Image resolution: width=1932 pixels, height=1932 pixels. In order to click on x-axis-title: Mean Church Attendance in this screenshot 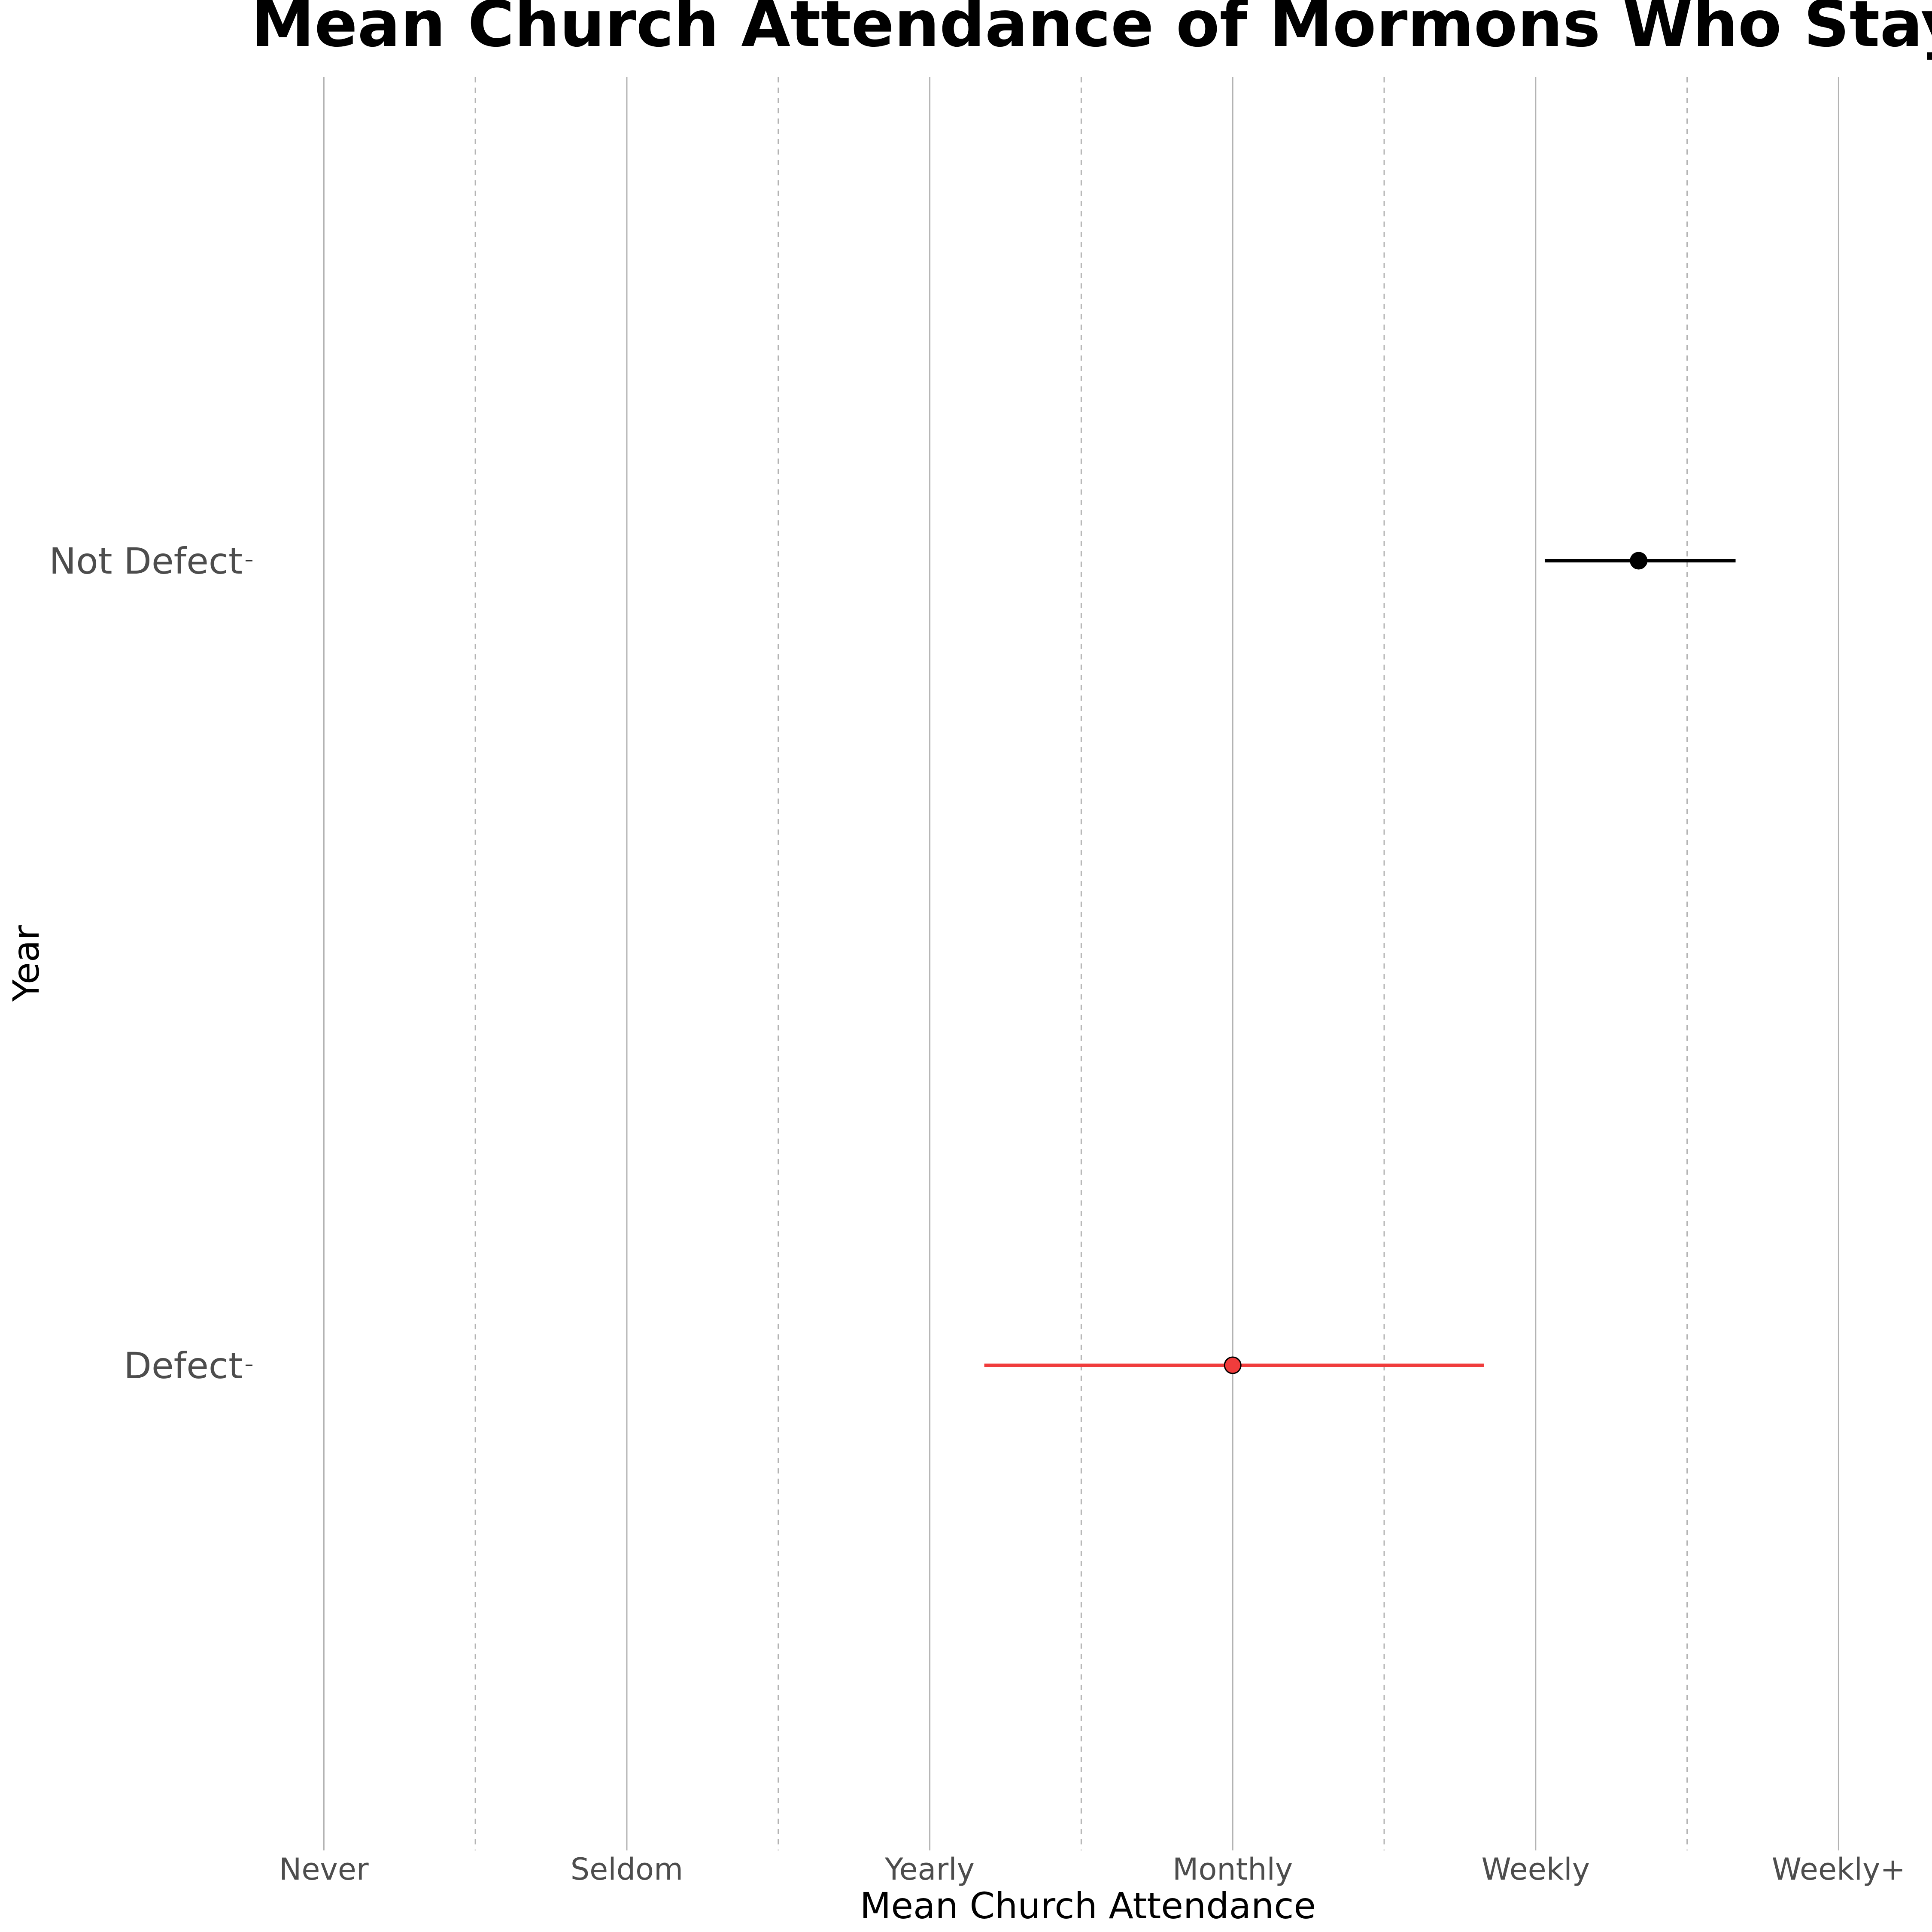, I will do `click(1088, 1906)`.